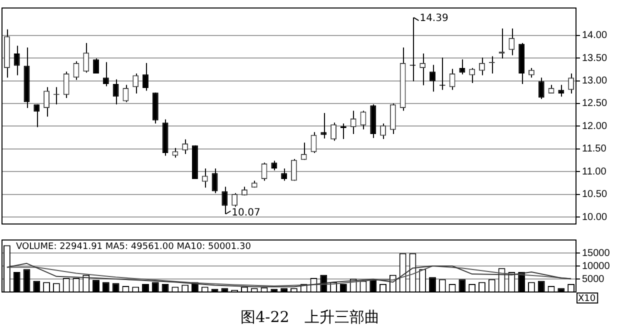 Image resolution: width=620 pixels, height=334 pixels. I want to click on y-tick-label: 11.50, so click(594, 149).